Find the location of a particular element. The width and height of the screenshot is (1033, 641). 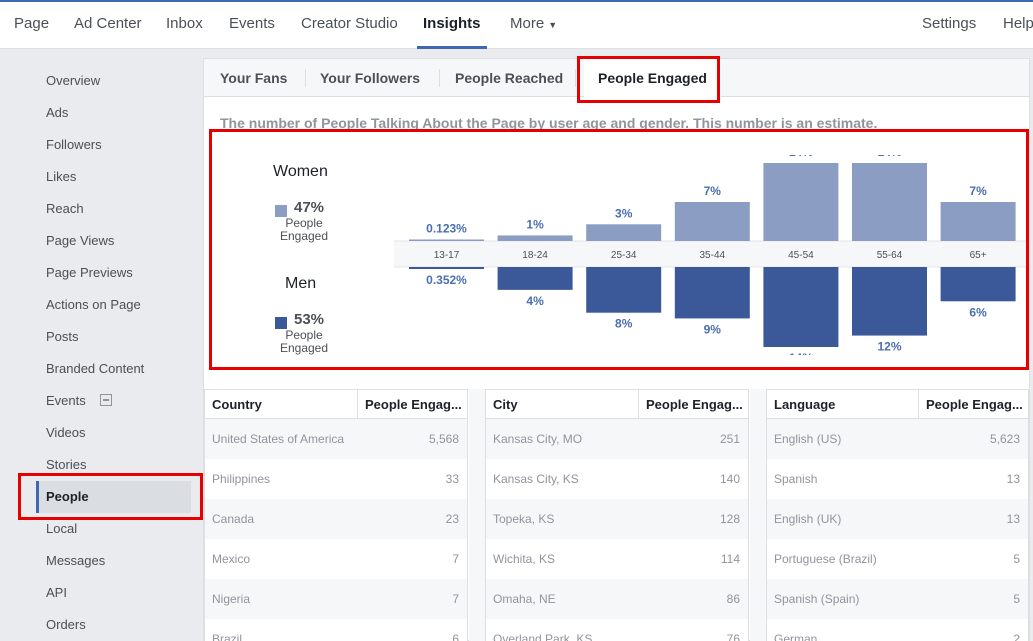

sidebar-item-api: API is located at coordinates (56, 592).